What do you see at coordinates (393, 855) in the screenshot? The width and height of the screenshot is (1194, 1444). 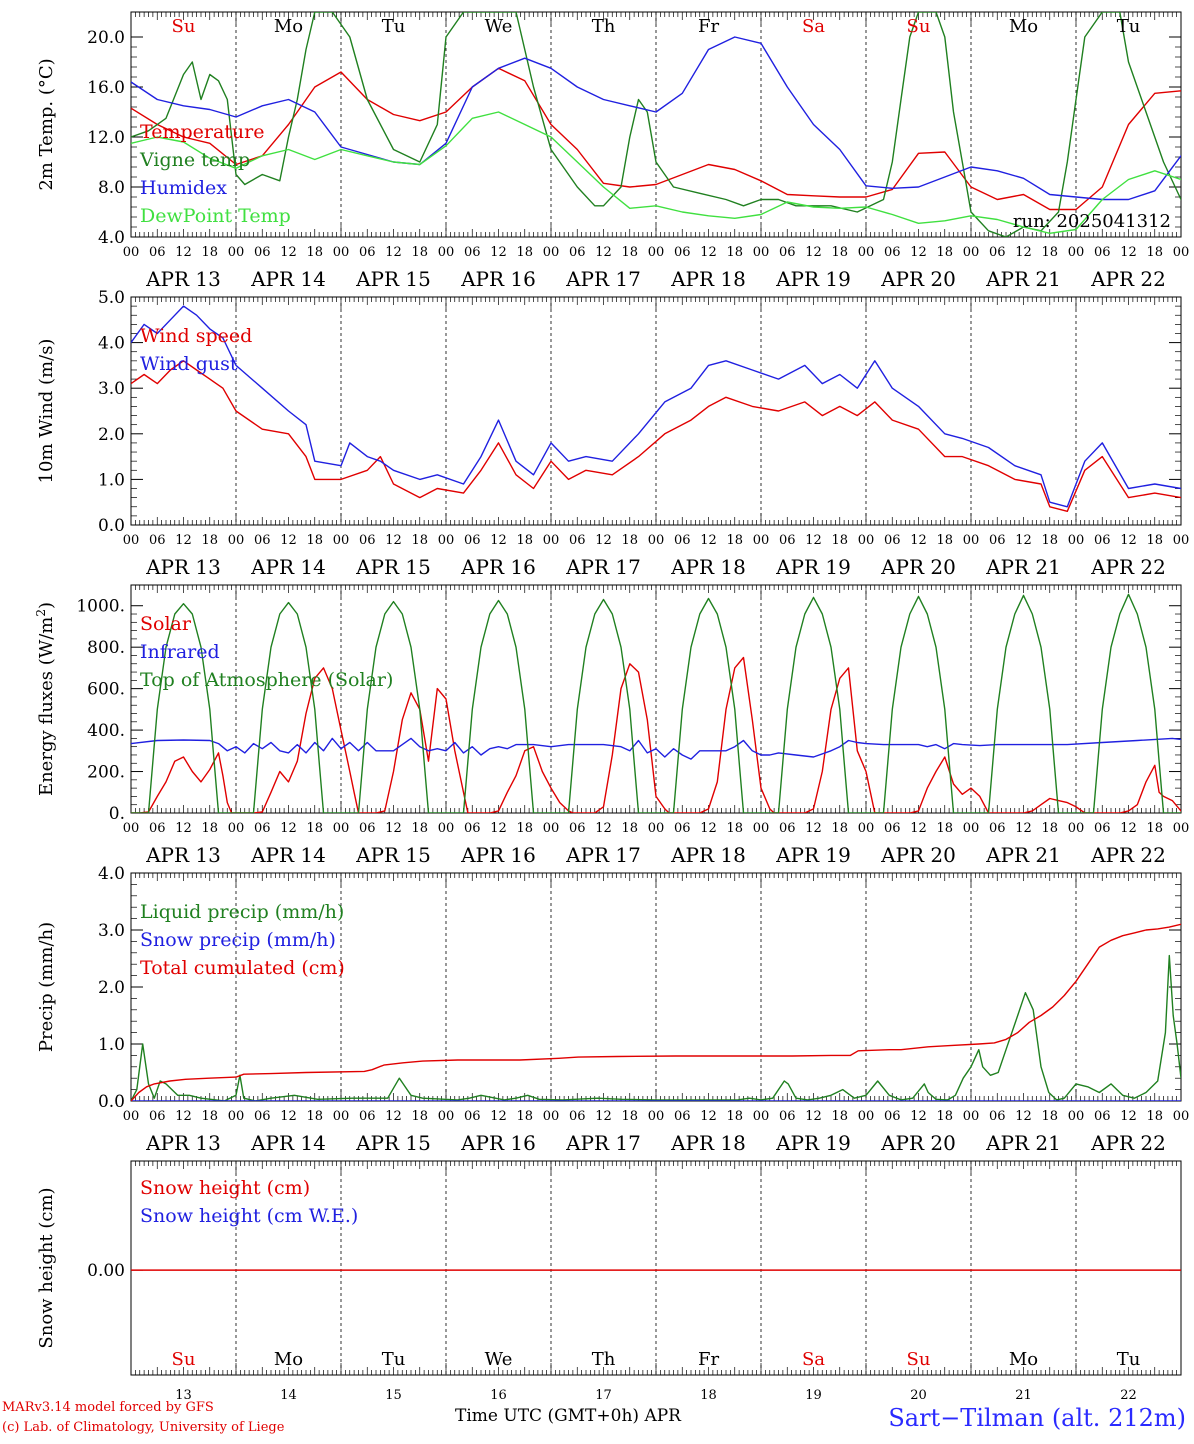 I see `energy-date-label: APR 15` at bounding box center [393, 855].